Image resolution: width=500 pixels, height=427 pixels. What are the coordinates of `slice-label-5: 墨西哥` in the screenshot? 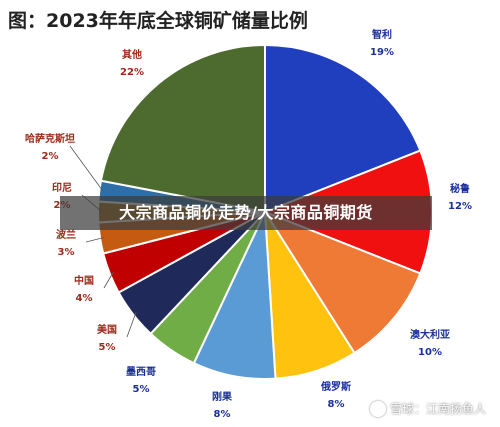 It's located at (141, 372).